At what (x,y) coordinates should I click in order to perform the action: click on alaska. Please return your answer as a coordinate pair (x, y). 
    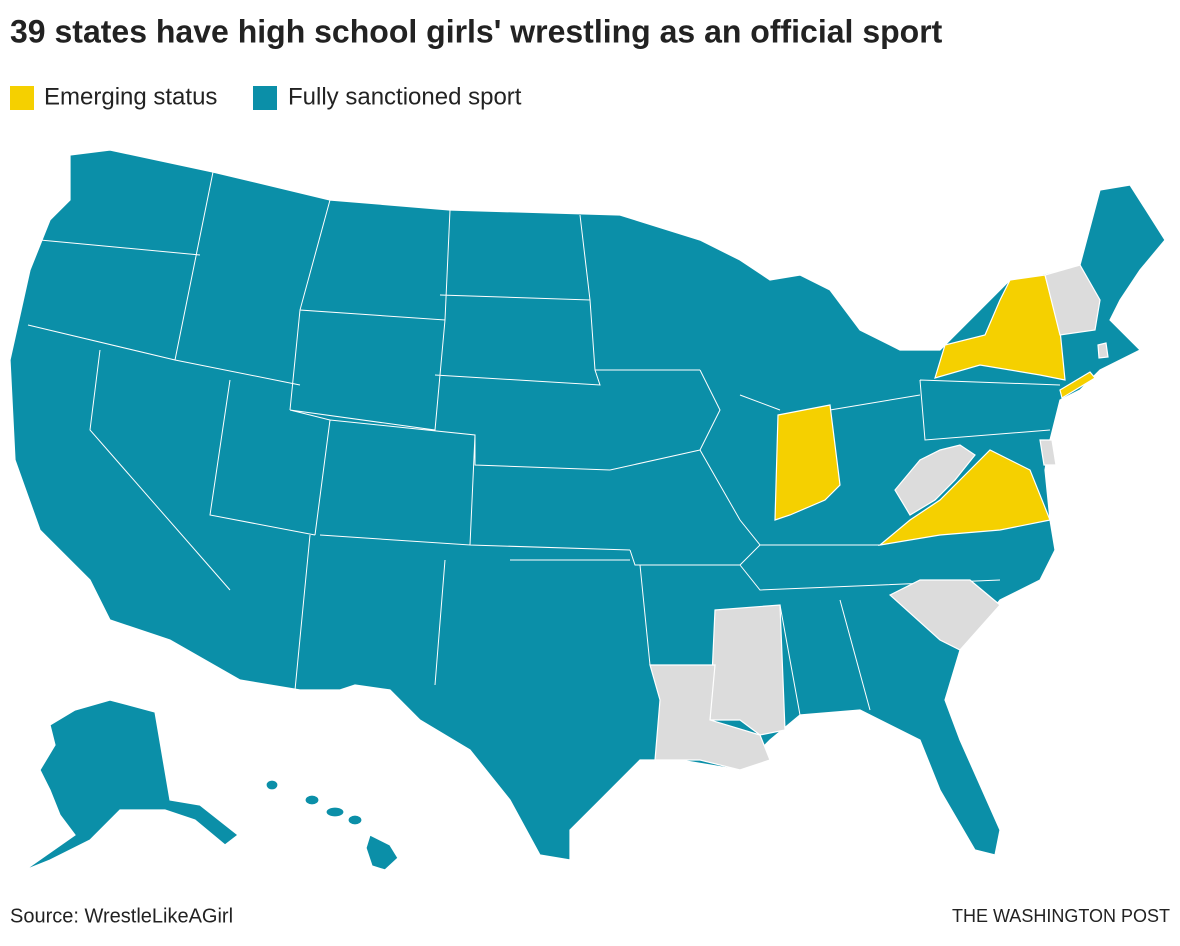
    Looking at the image, I should click on (131, 785).